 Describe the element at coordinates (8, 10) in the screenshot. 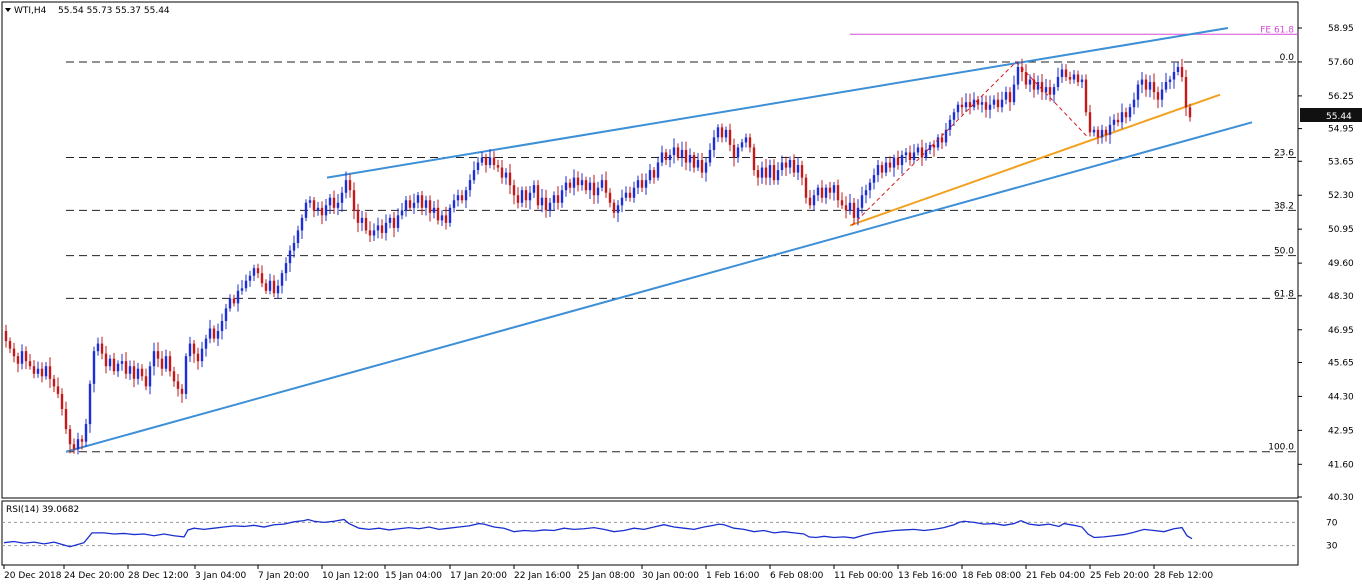

I see `dropdown-triangle-icon` at that location.